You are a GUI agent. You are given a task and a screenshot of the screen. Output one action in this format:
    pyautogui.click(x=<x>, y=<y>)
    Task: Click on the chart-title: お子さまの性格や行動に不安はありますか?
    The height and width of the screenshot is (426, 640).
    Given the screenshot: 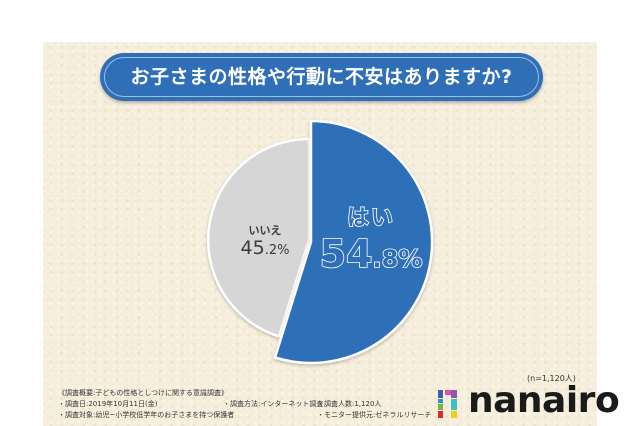 What is the action you would take?
    pyautogui.click(x=321, y=77)
    